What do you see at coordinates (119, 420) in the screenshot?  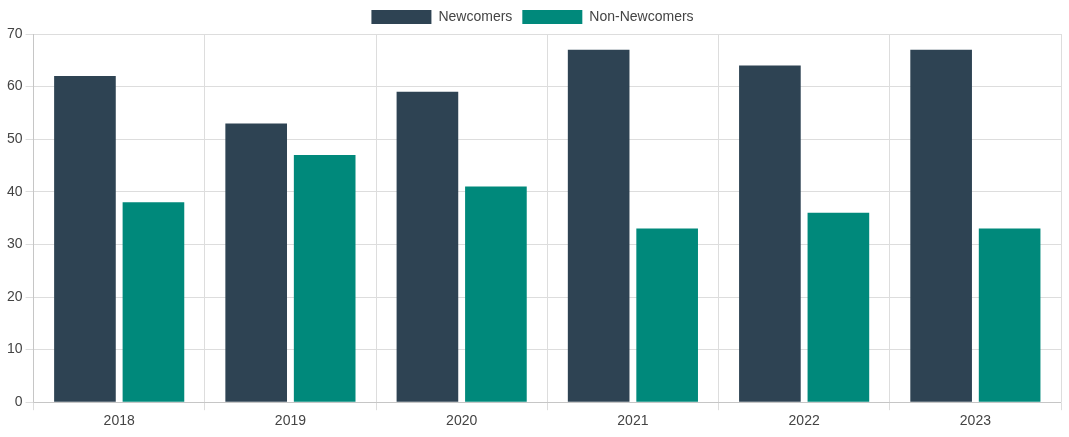 I see `x-tick-label: 2018` at bounding box center [119, 420].